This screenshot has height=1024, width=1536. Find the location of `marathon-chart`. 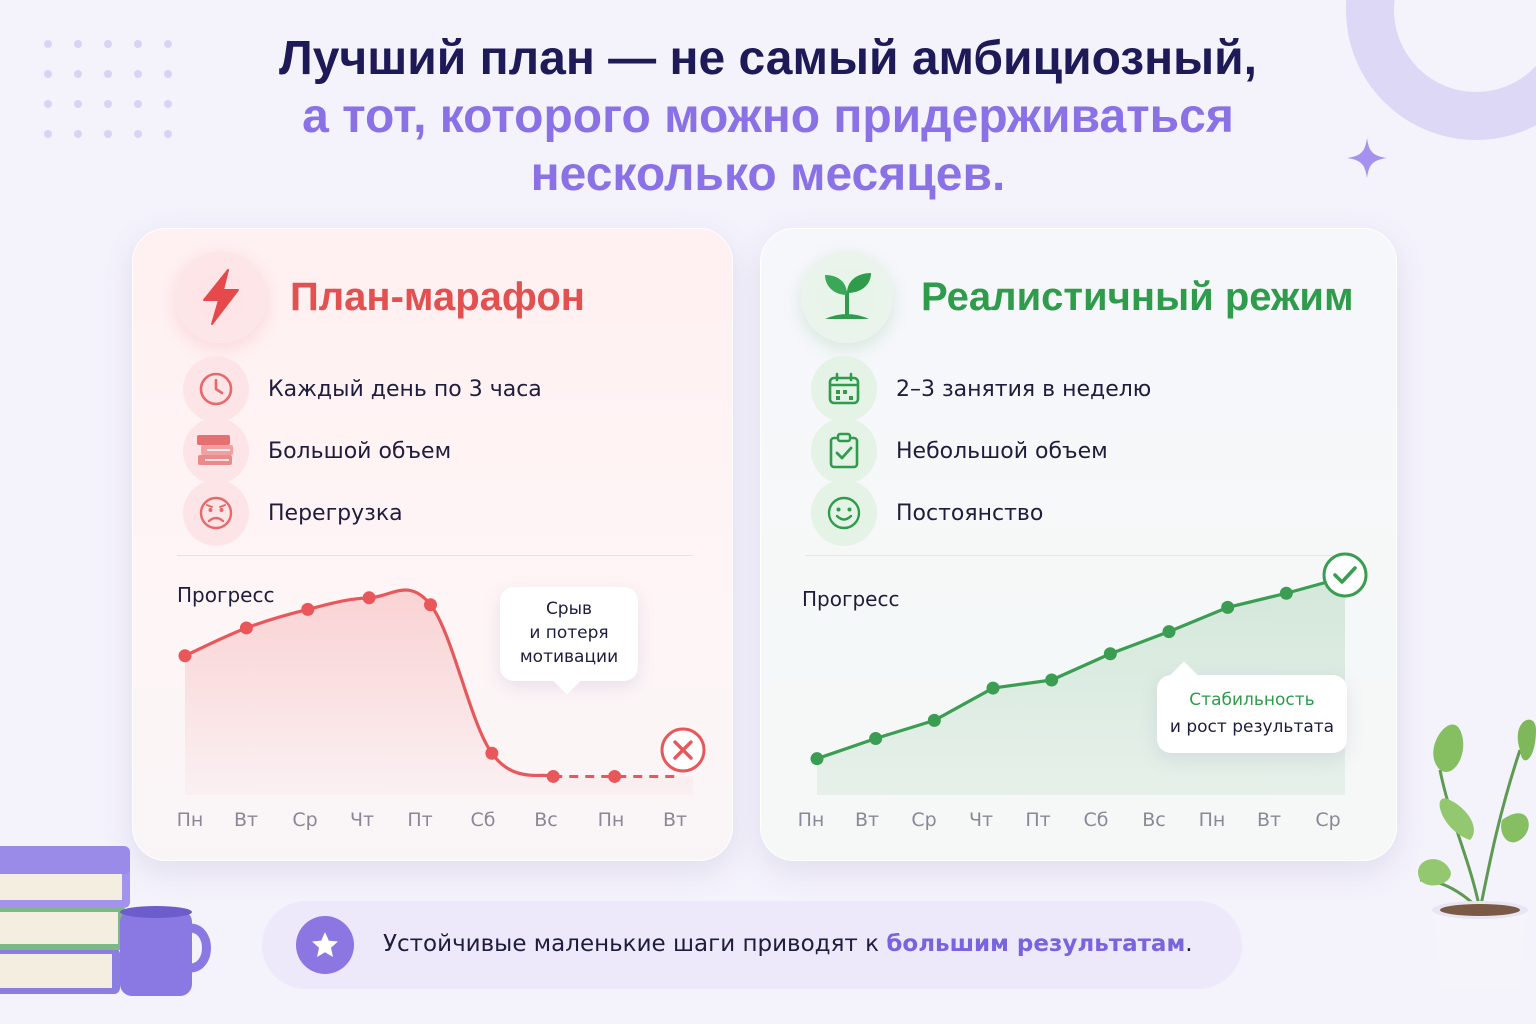

marathon-chart is located at coordinates (442, 691).